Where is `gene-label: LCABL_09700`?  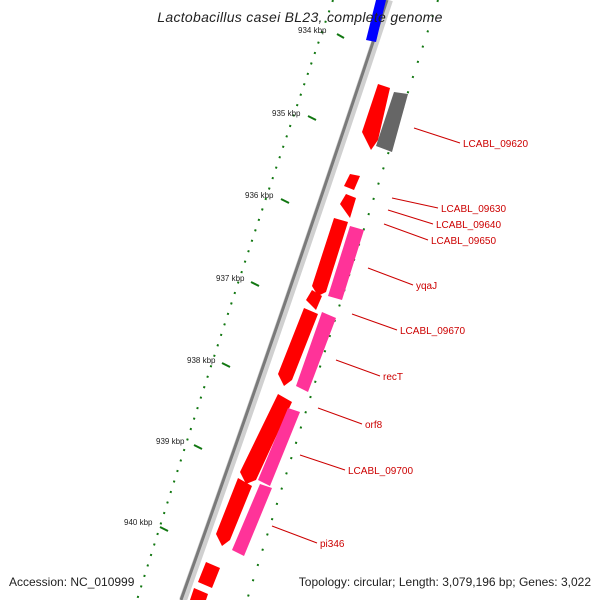
gene-label: LCABL_09700 is located at coordinates (380, 471).